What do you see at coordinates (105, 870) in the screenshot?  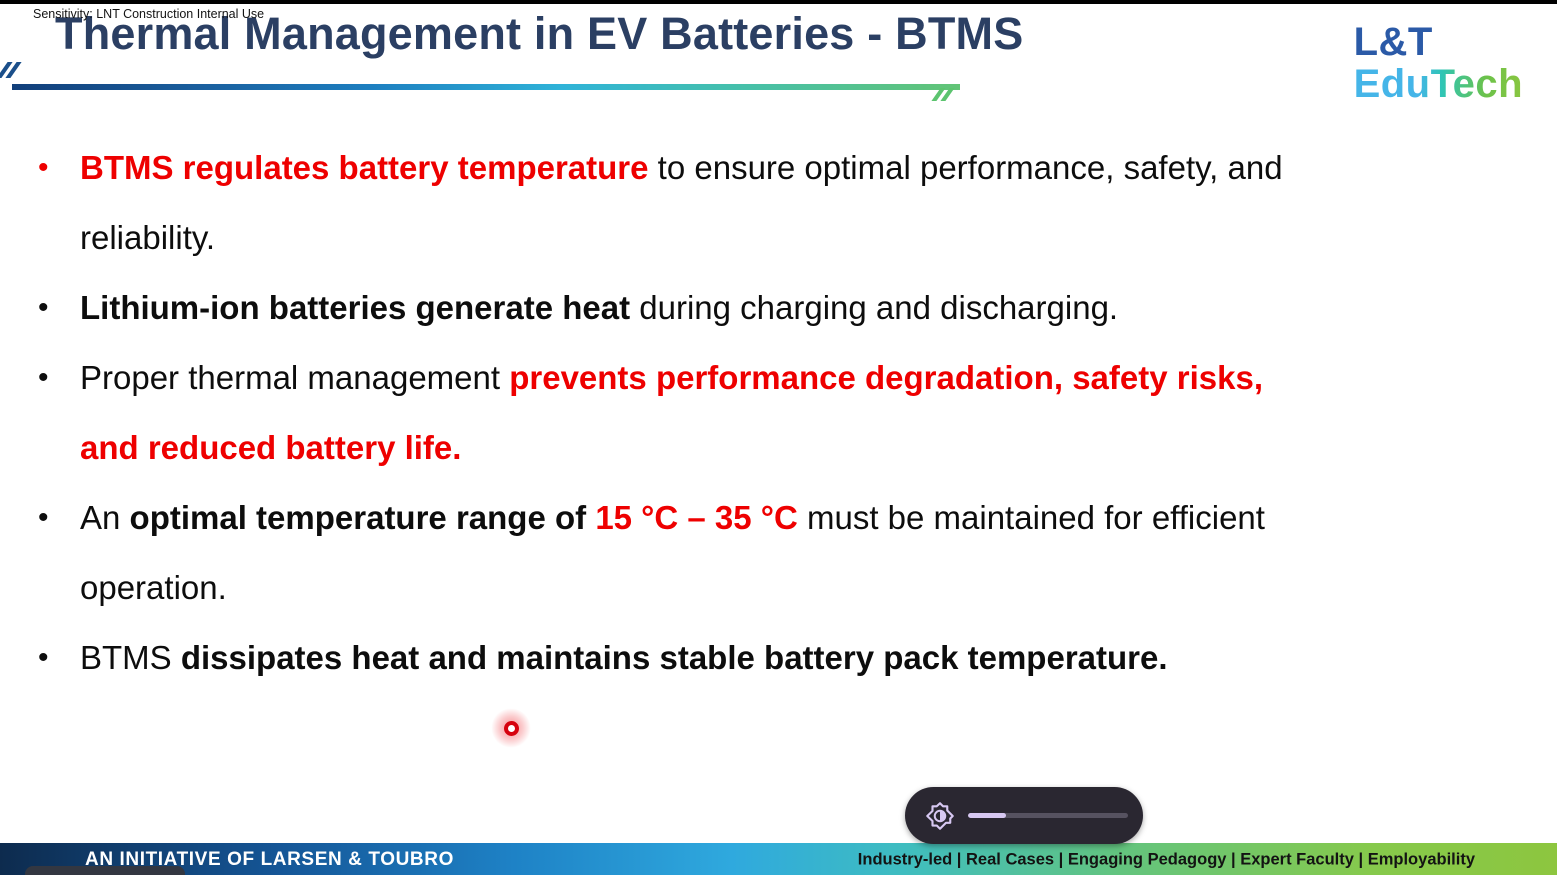 I see `bottom-left-dark-tab` at bounding box center [105, 870].